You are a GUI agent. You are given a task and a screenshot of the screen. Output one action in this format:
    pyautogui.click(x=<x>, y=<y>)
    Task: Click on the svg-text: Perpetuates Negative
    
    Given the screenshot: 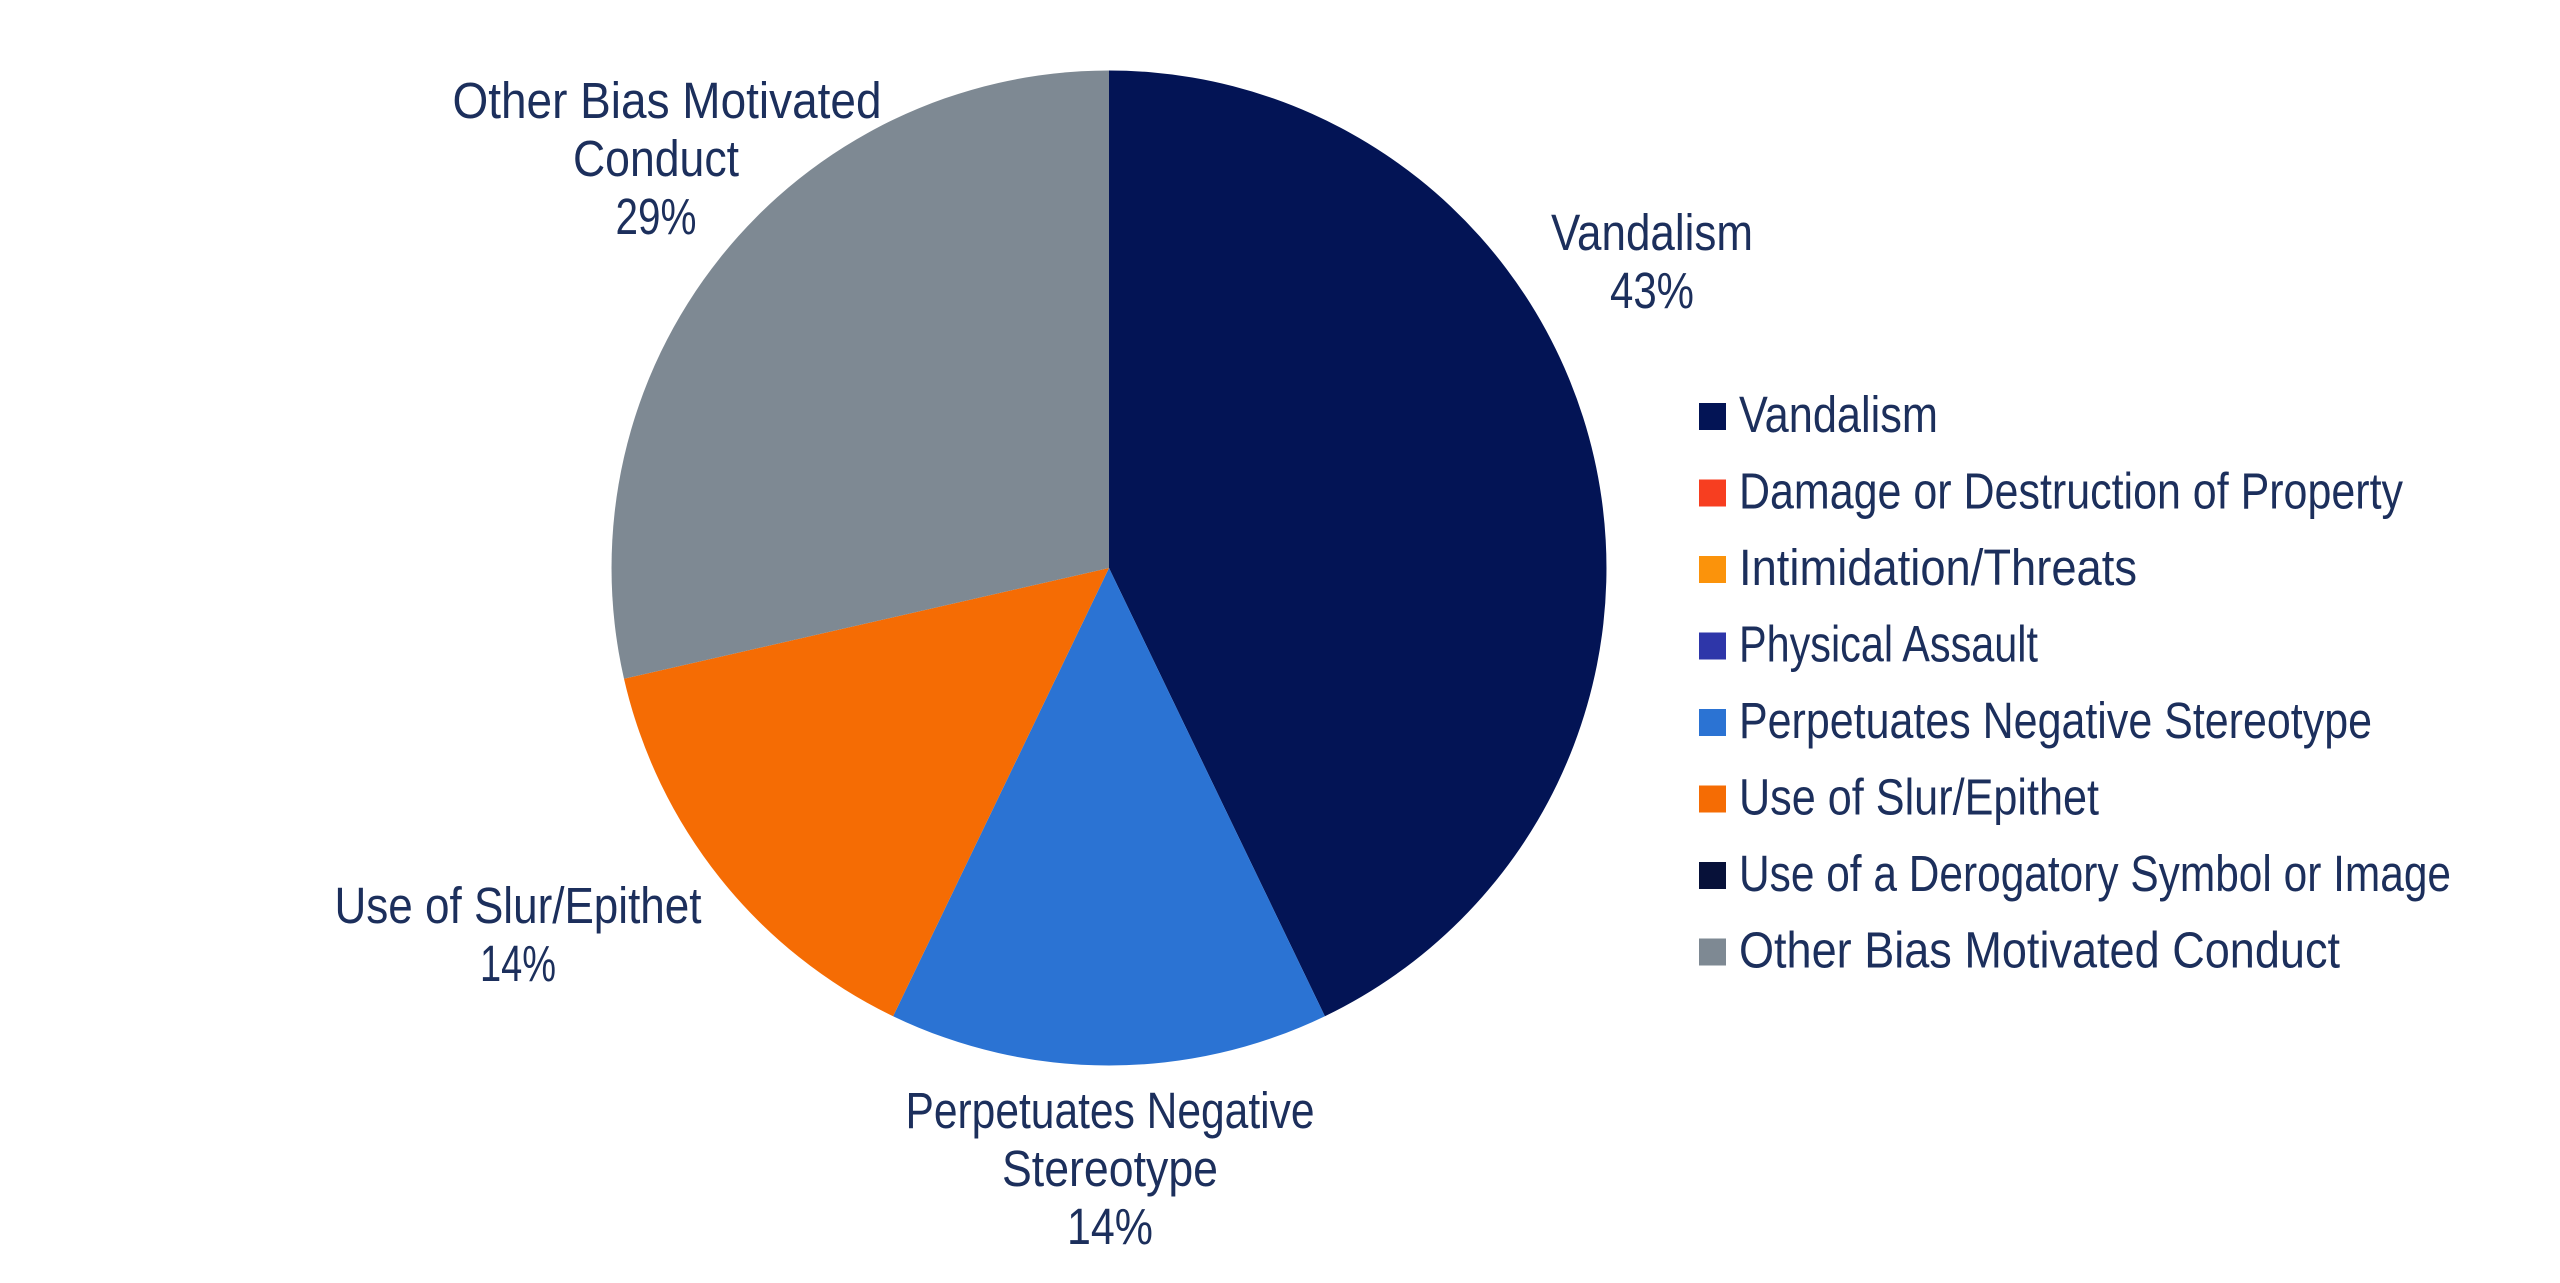 What is the action you would take?
    pyautogui.click(x=1110, y=1110)
    